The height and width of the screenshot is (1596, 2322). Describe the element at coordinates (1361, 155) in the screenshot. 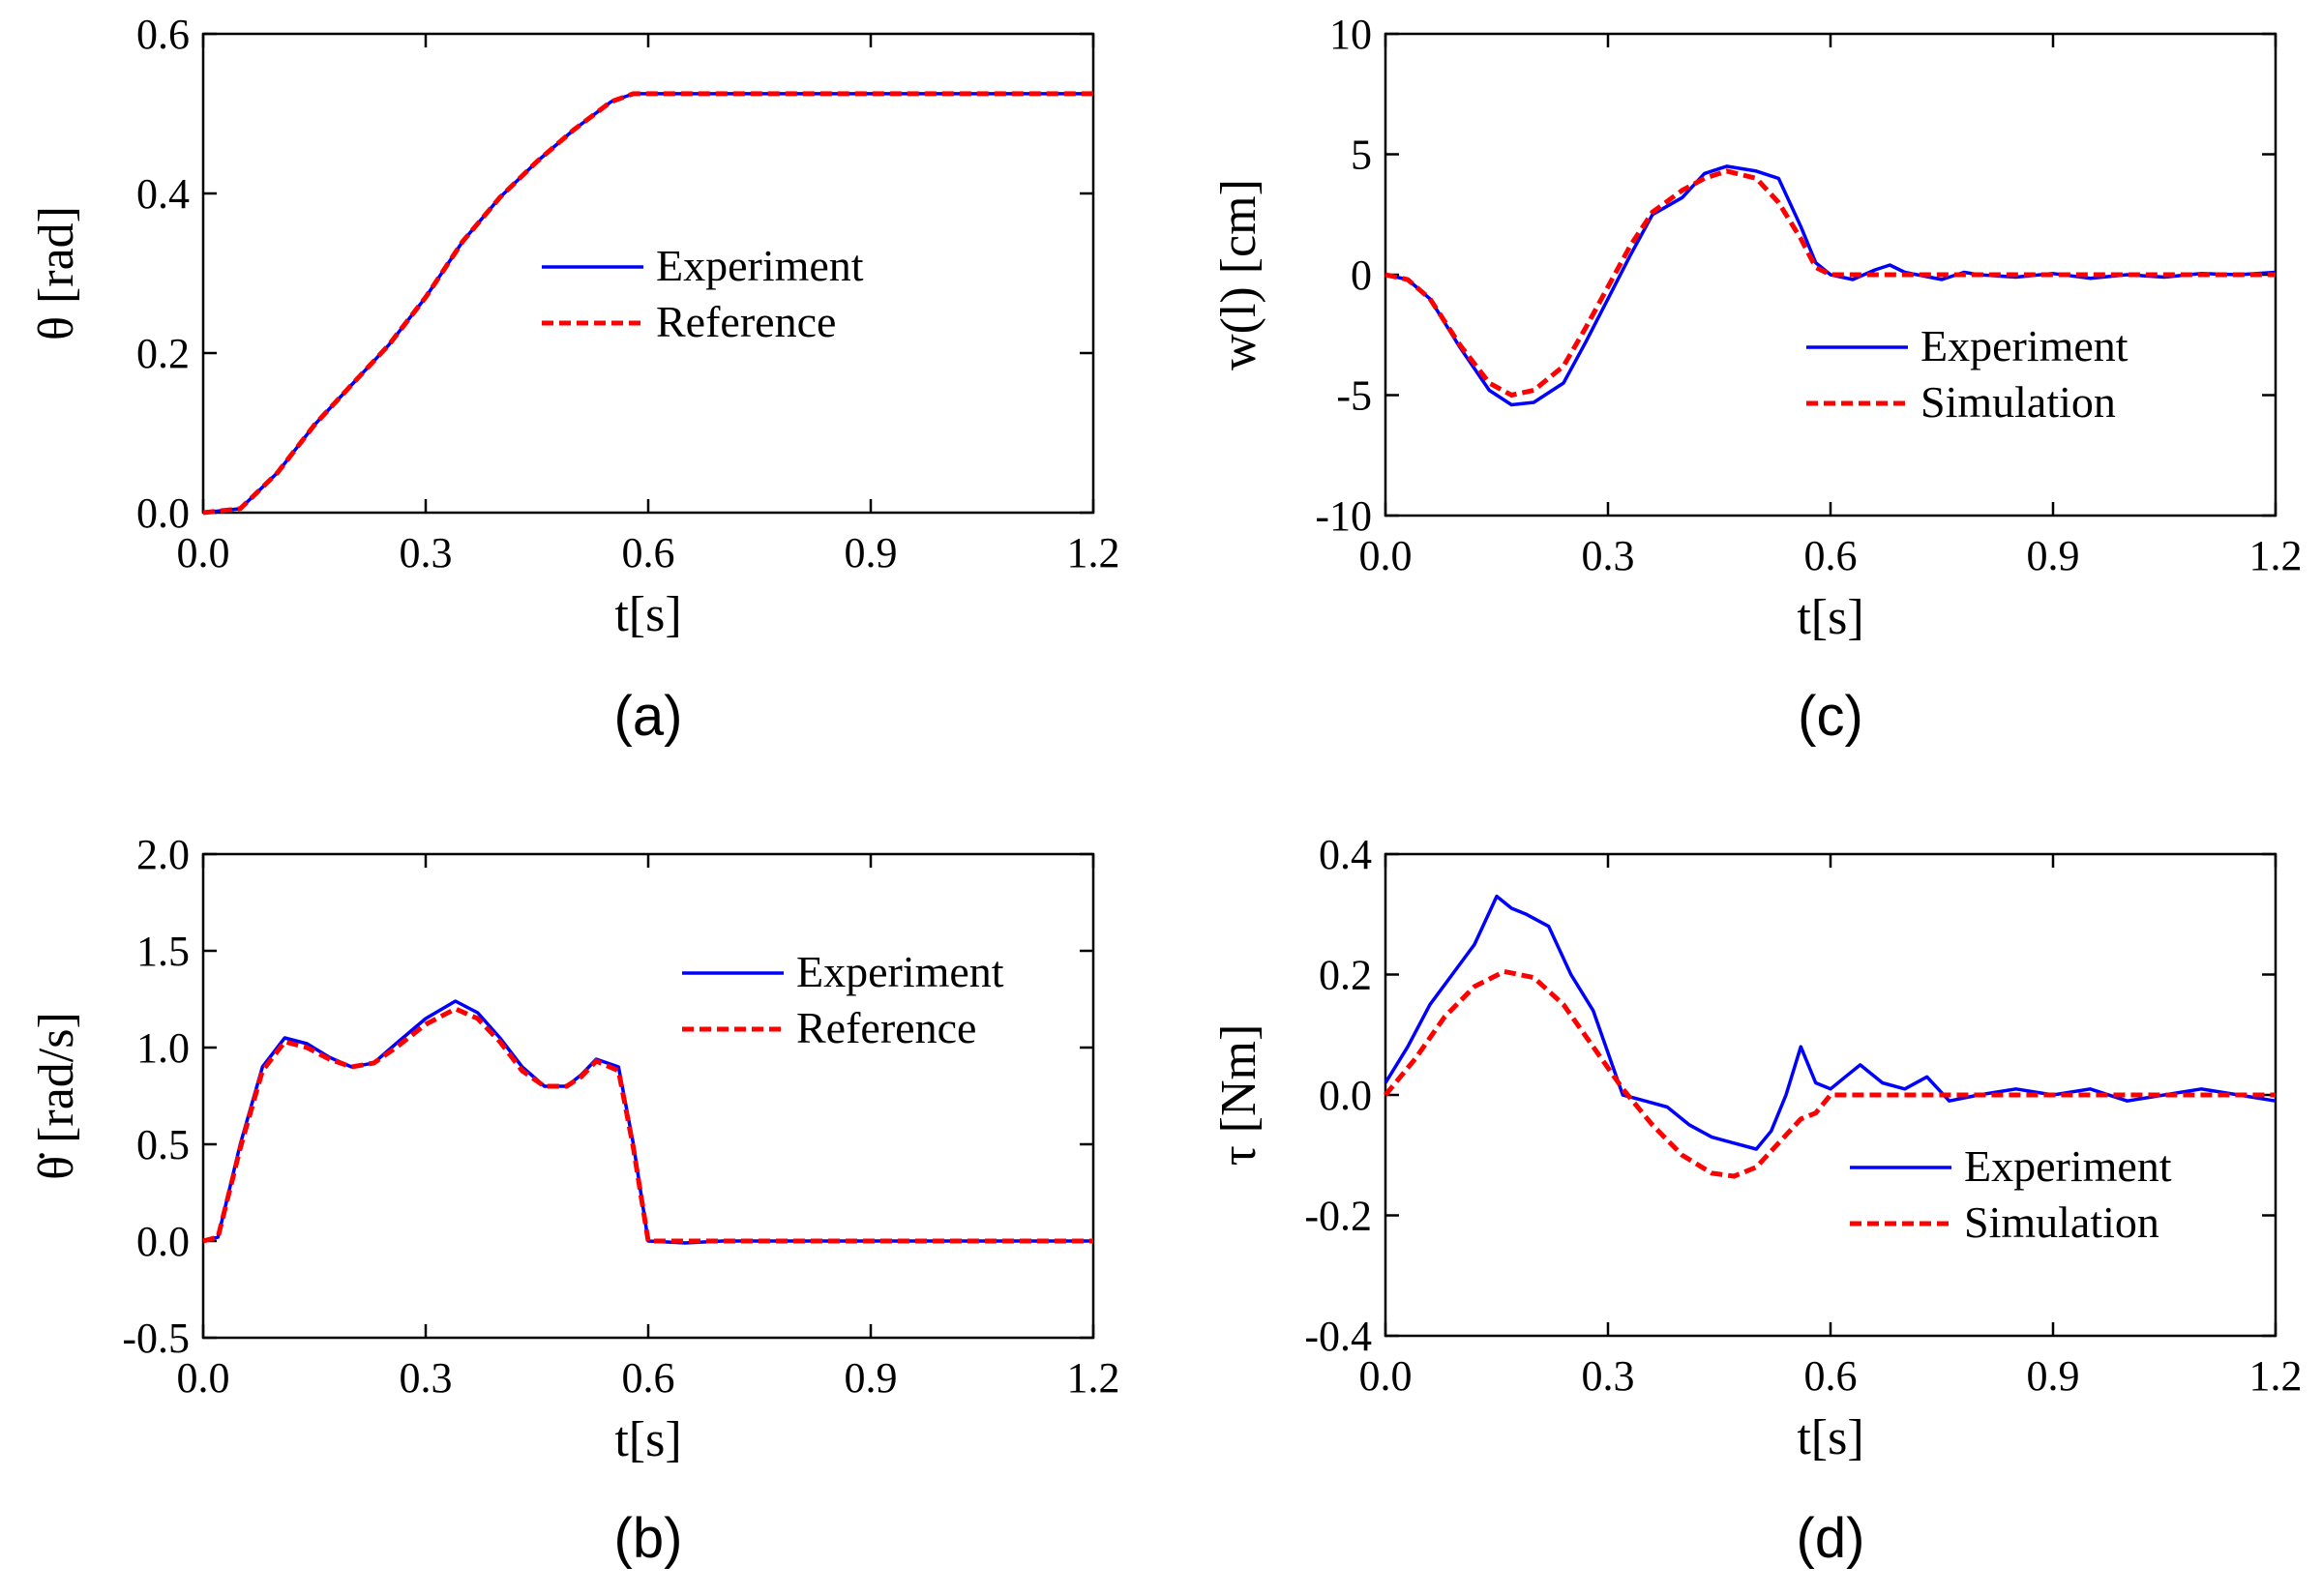

I see `y-tick-label: 5` at that location.